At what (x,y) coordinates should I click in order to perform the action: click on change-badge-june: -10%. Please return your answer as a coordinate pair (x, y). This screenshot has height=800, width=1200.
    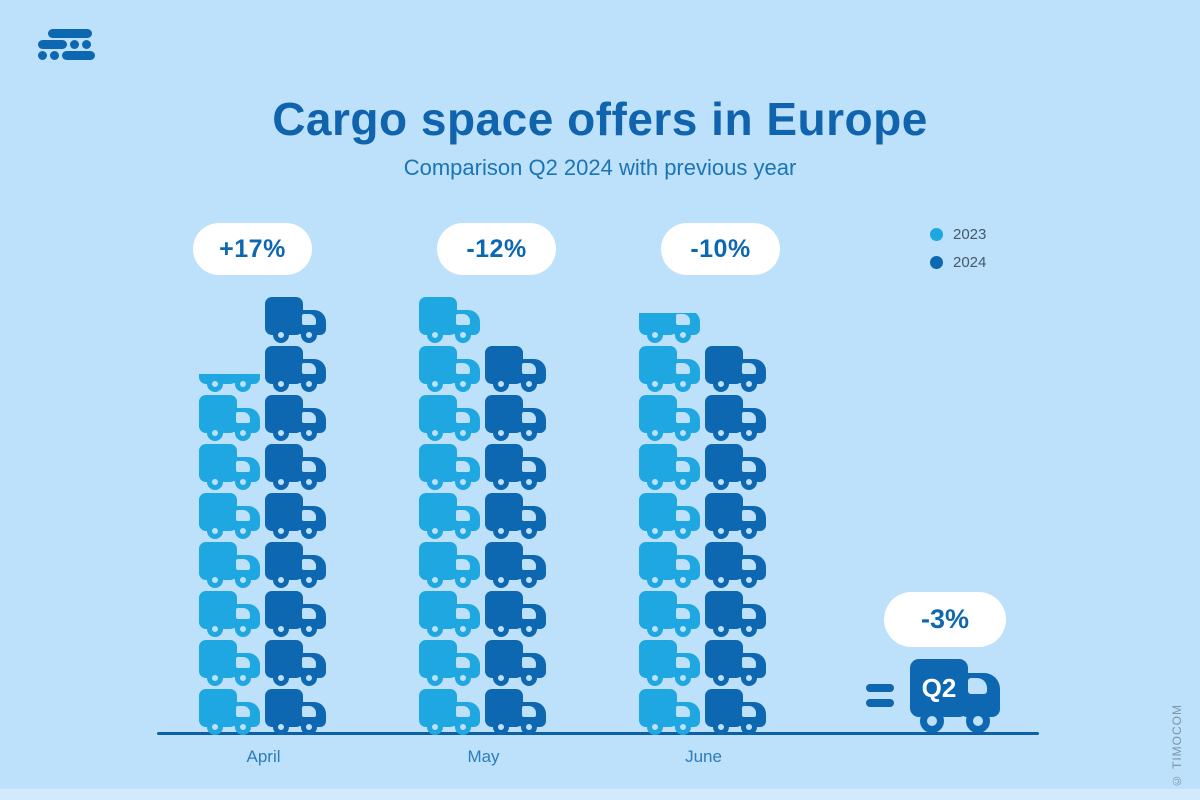
    Looking at the image, I should click on (720, 249).